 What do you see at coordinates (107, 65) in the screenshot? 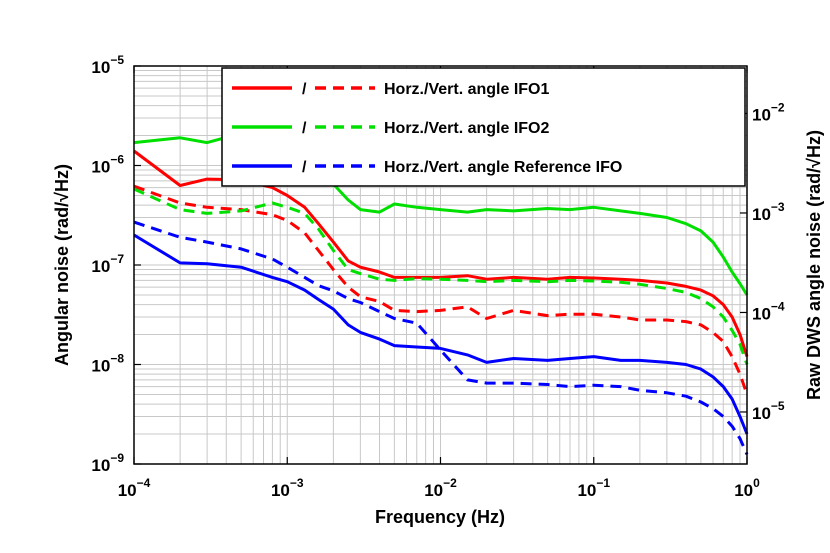
I see `y-tick-label: 10⁻⁵` at bounding box center [107, 65].